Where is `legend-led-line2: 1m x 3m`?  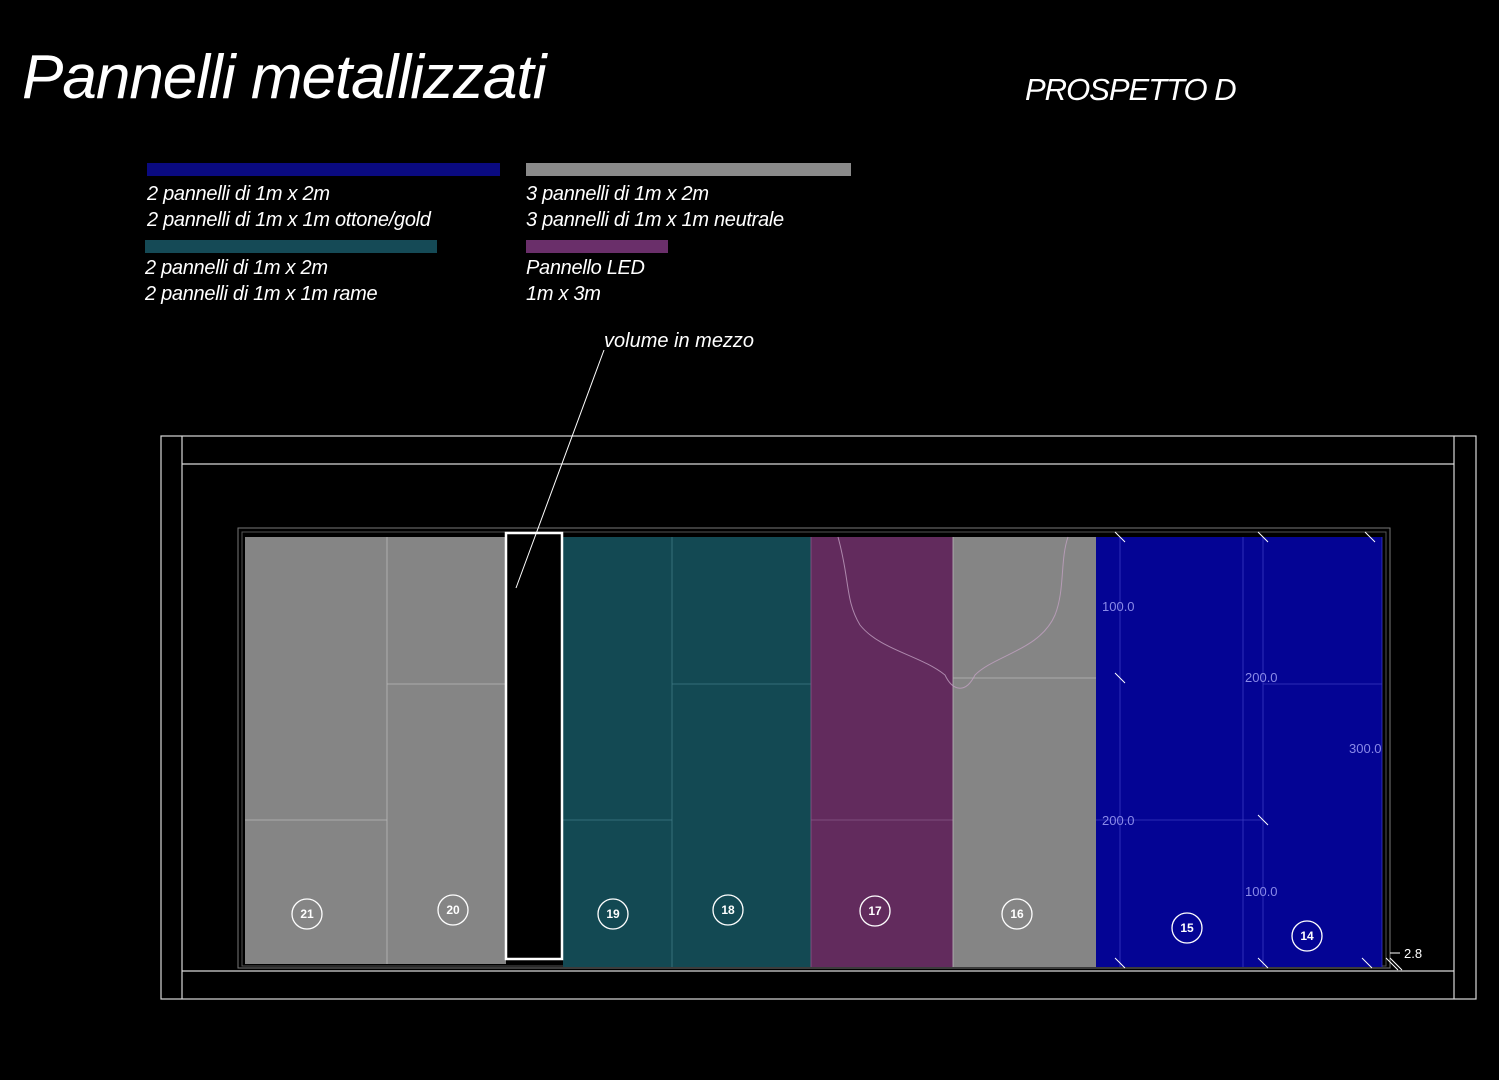 legend-led-line2: 1m x 3m is located at coordinates (563, 294).